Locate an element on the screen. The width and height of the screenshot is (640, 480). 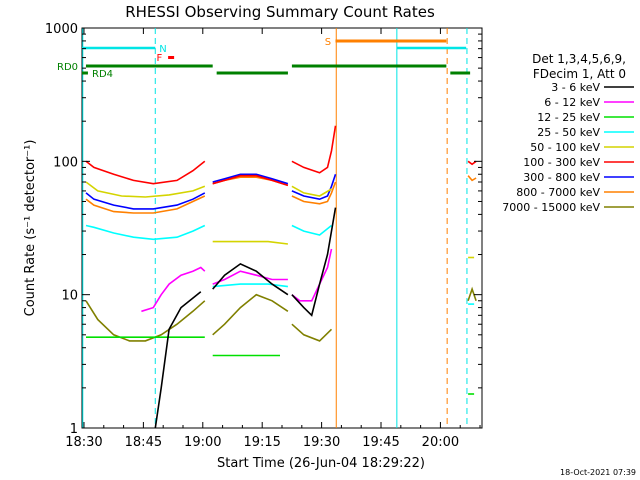
y-tick-label-3: 1000 is located at coordinates (61, 29).